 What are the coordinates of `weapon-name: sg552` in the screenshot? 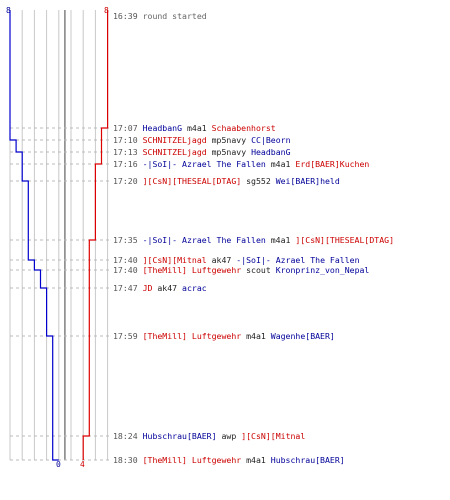 It's located at (258, 181).